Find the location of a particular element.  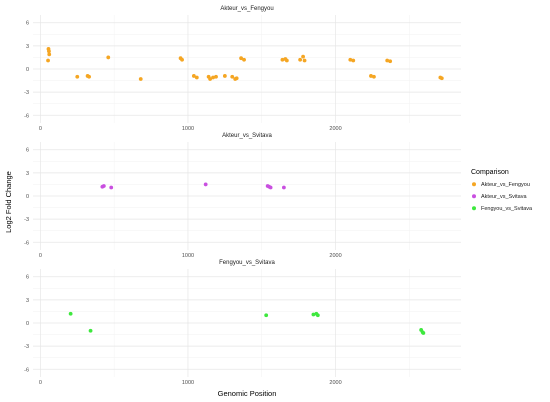

legend-label: Fengyou_vs_Svitava is located at coordinates (507, 209).